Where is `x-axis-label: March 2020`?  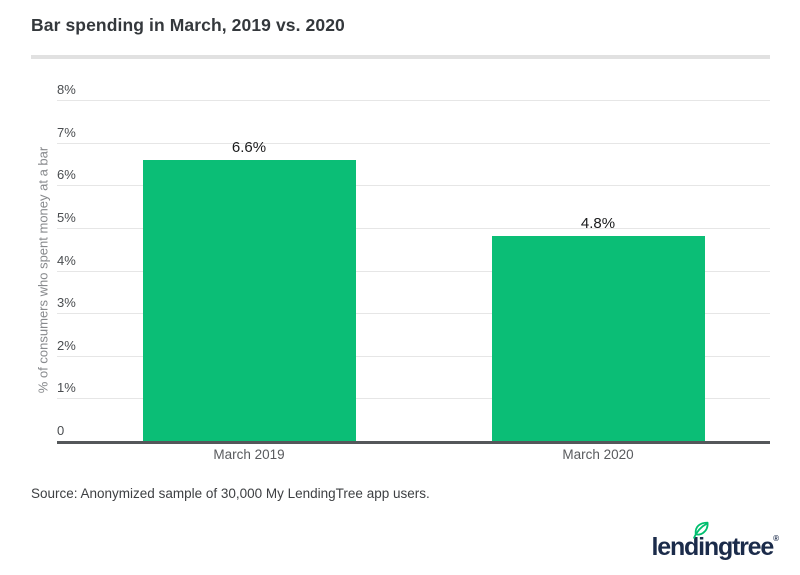 x-axis-label: March 2020 is located at coordinates (598, 454).